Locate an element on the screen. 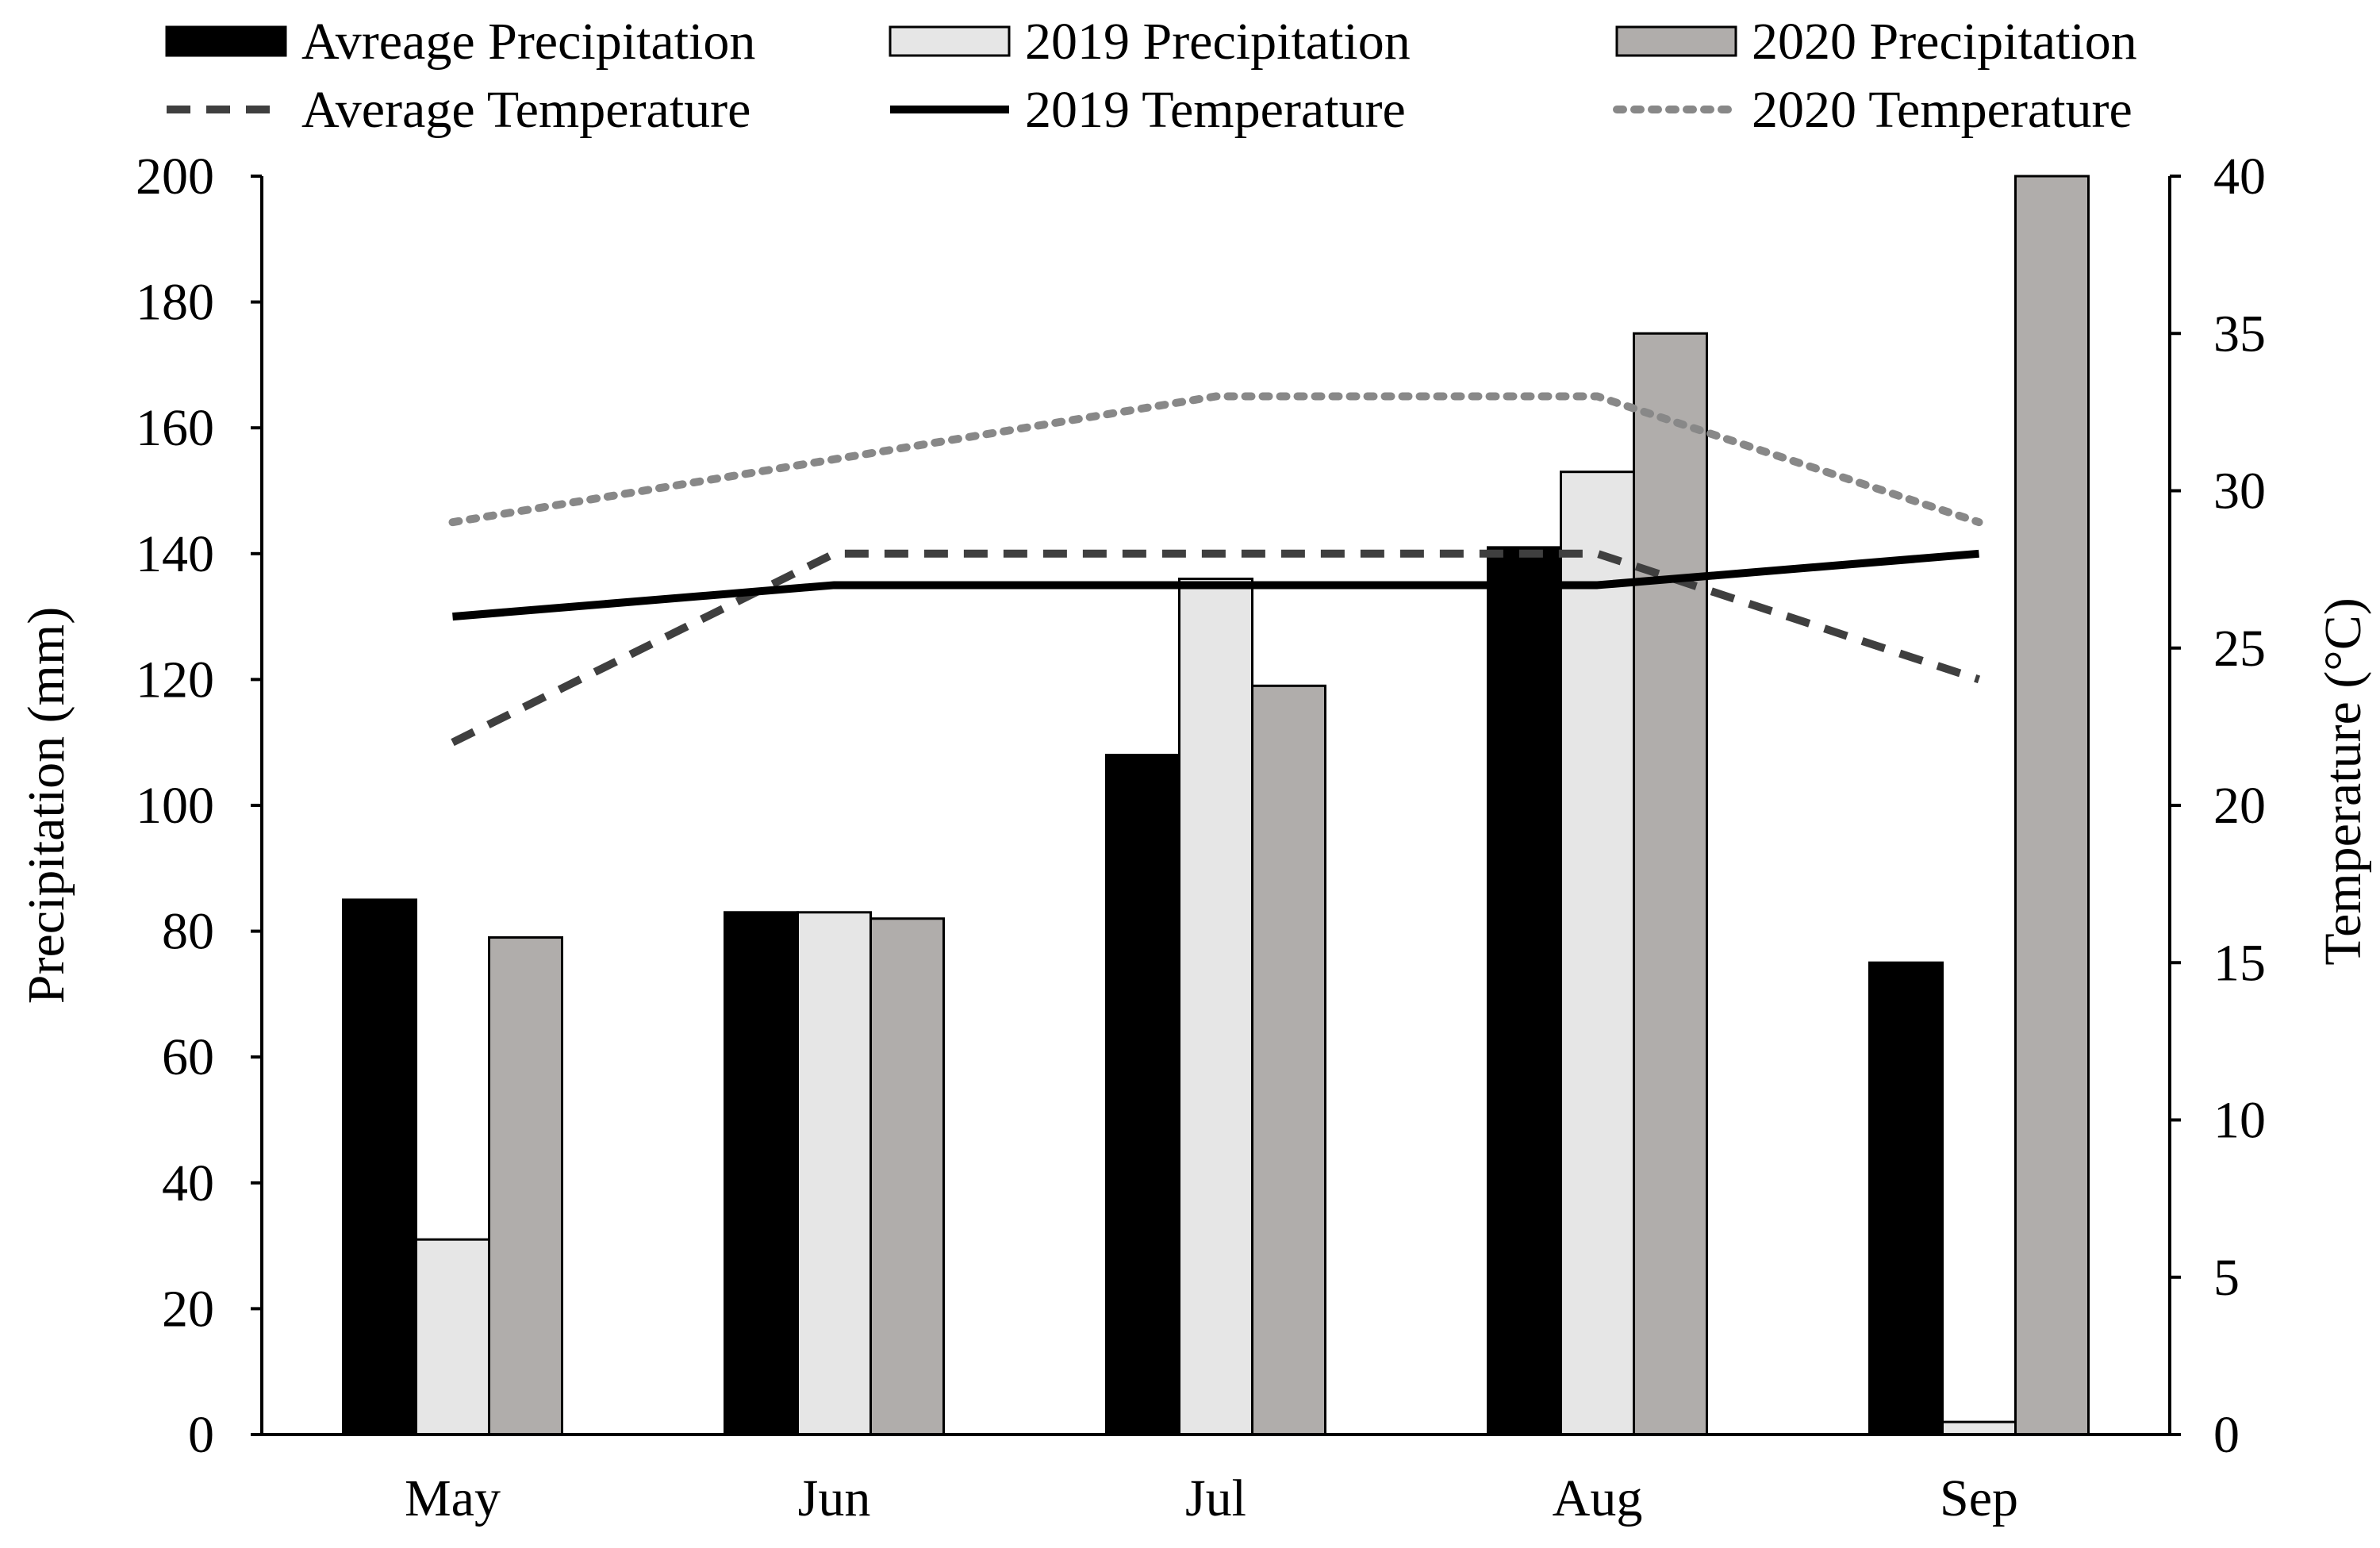  right-tick-label: 0 is located at coordinates (2226, 1435).